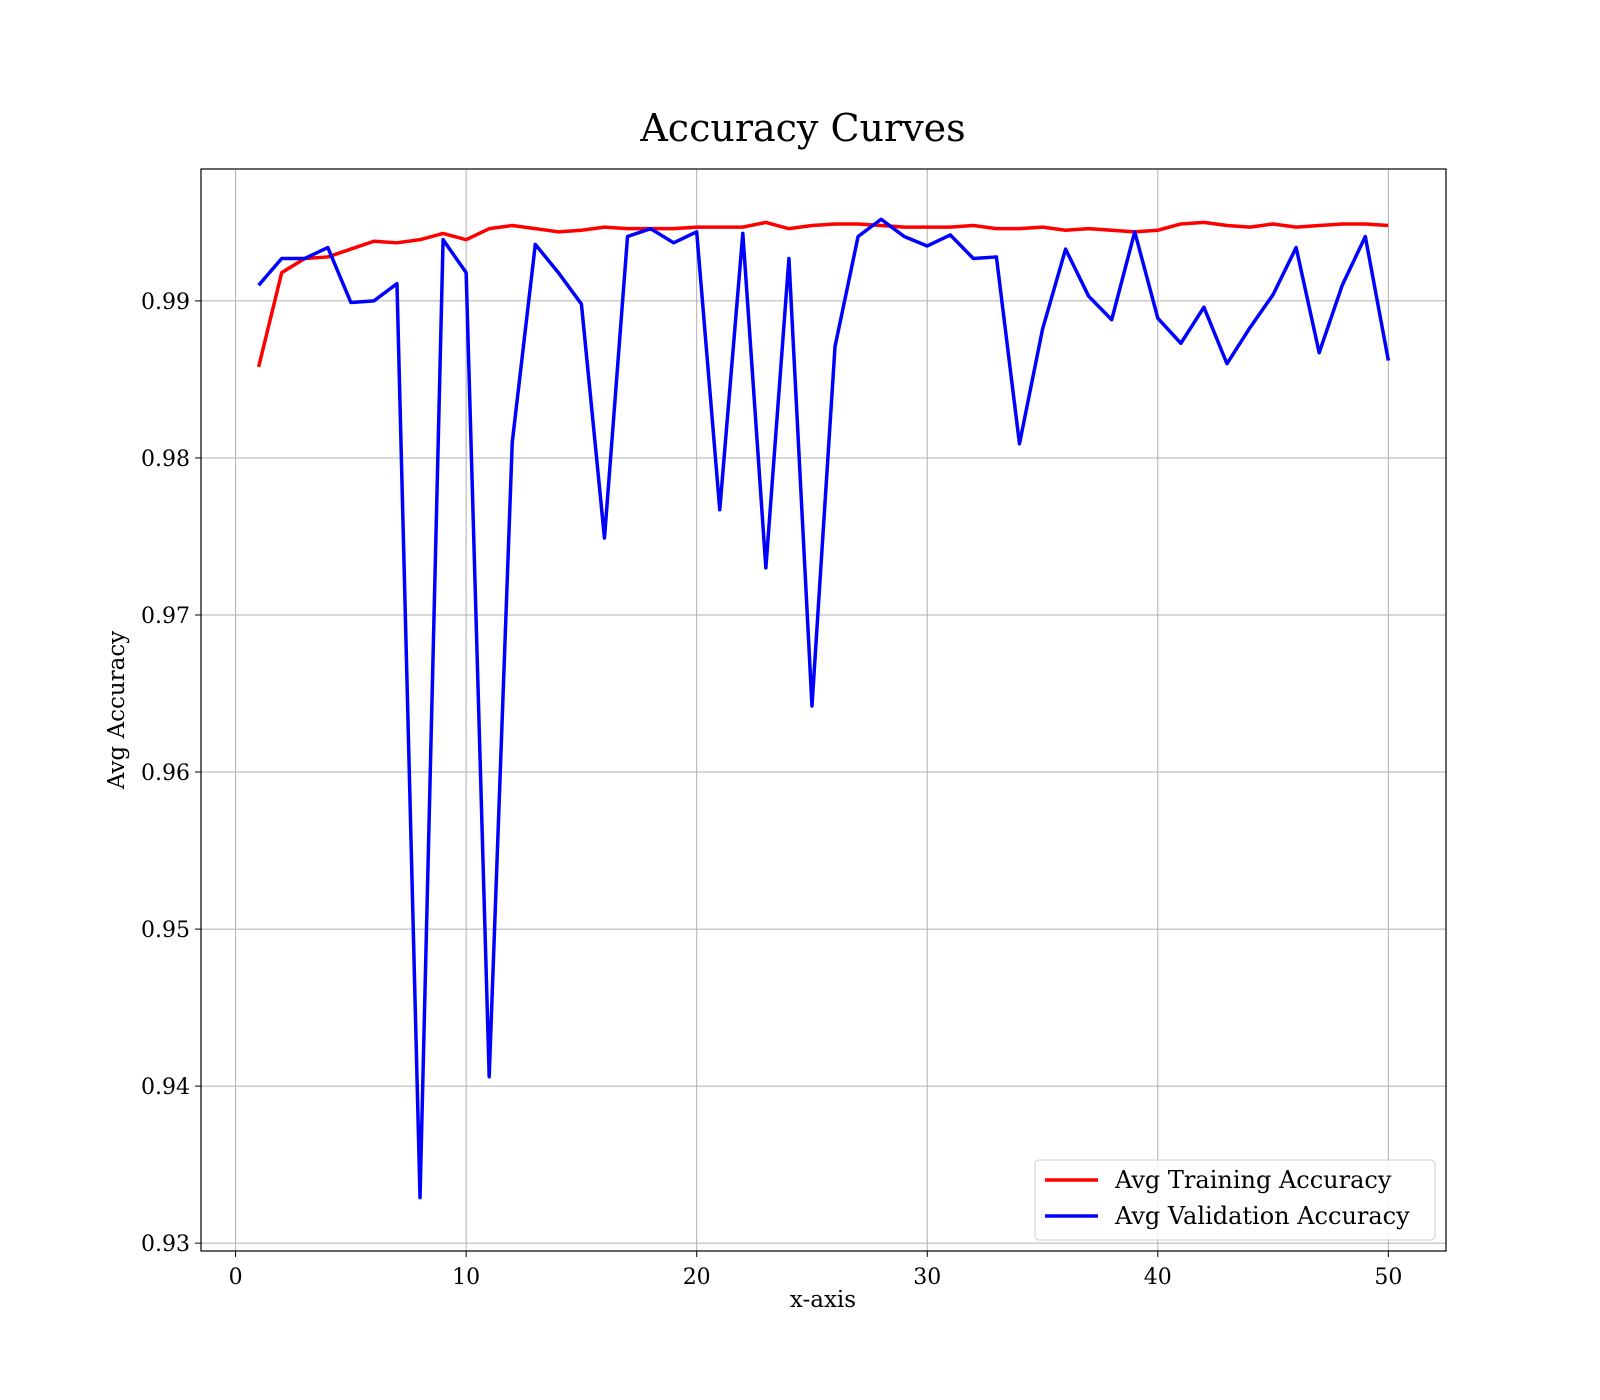 The width and height of the screenshot is (1600, 1400). What do you see at coordinates (1262, 1216) in the screenshot?
I see `legend-label-validation: Avg Validation Accuracy` at bounding box center [1262, 1216].